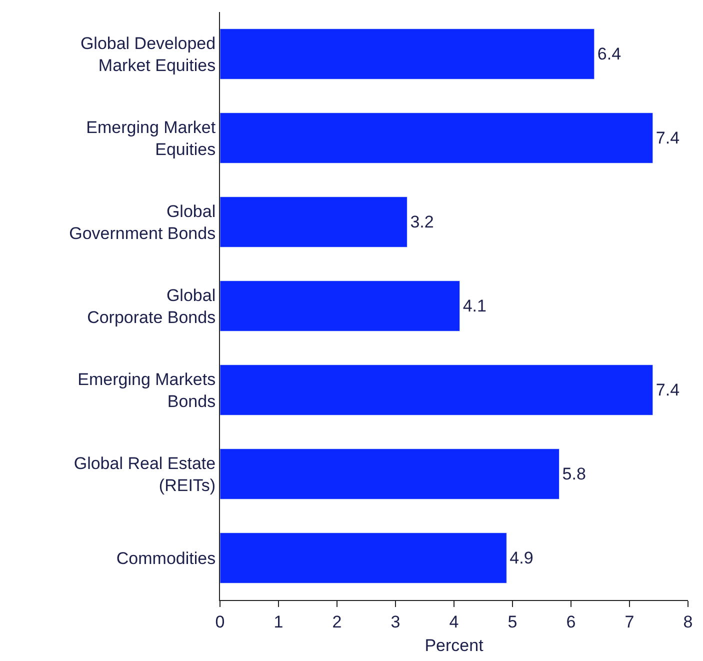  I want to click on x-axis-title: Percent, so click(454, 645).